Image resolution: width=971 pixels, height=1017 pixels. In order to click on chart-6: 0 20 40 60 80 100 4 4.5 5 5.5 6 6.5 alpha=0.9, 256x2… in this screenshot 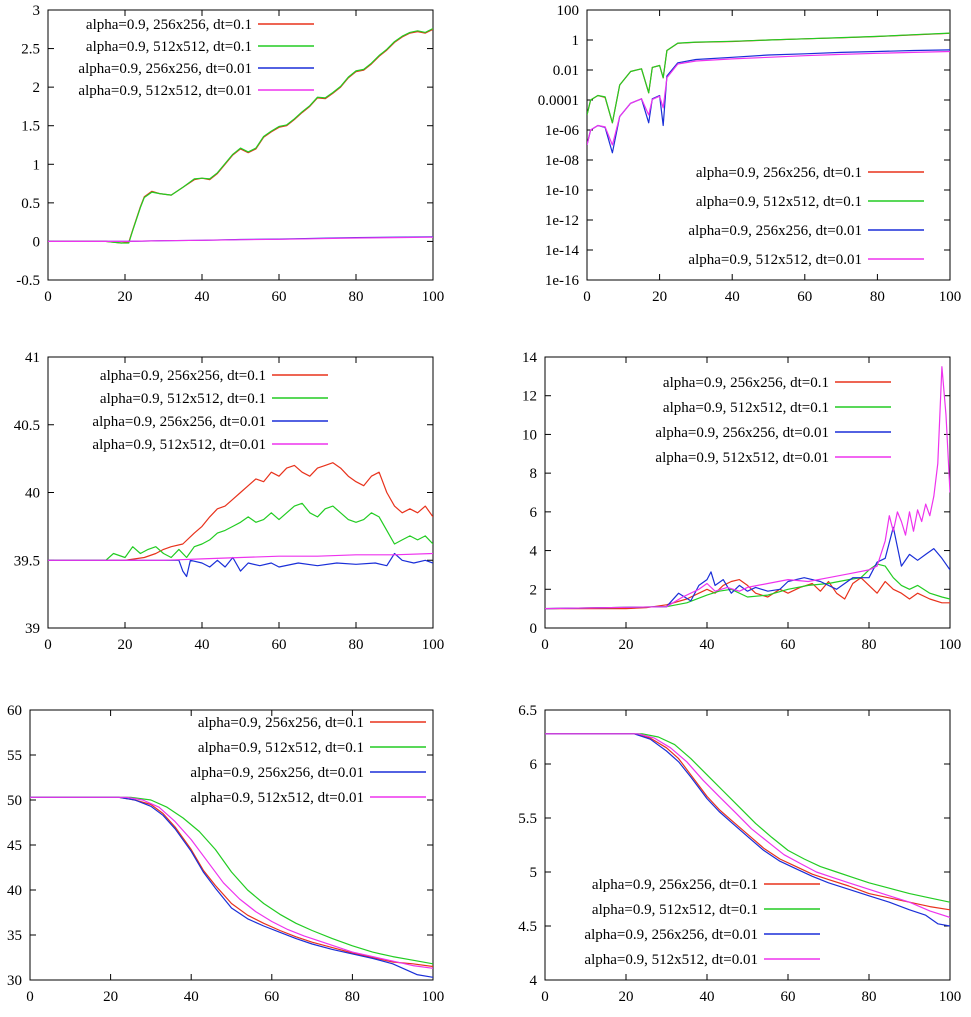, I will do `click(739, 854)`.